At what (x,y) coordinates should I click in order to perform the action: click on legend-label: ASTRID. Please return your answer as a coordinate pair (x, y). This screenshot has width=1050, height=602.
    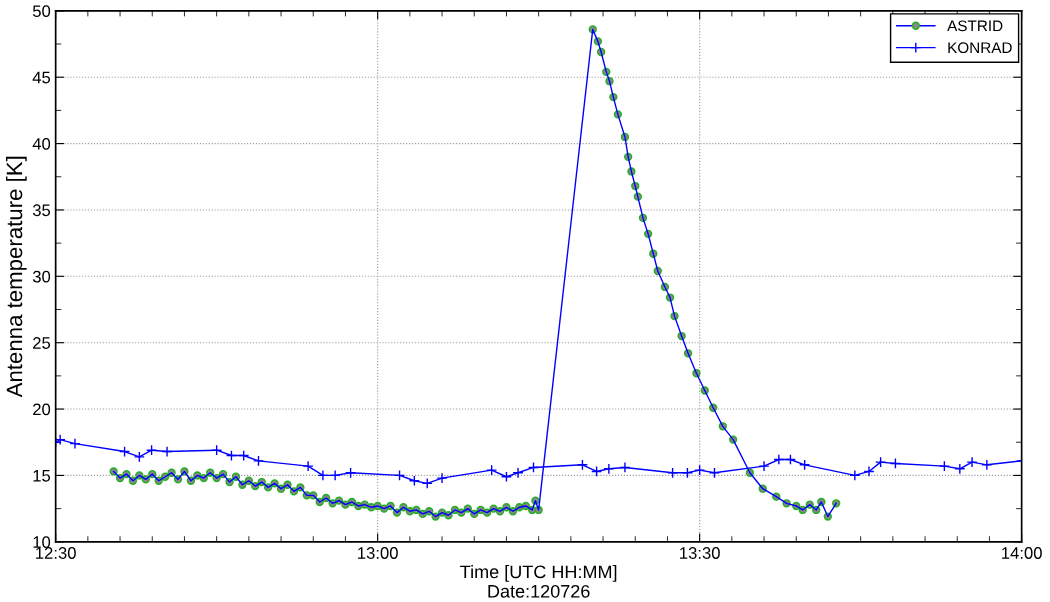
    Looking at the image, I should click on (975, 26).